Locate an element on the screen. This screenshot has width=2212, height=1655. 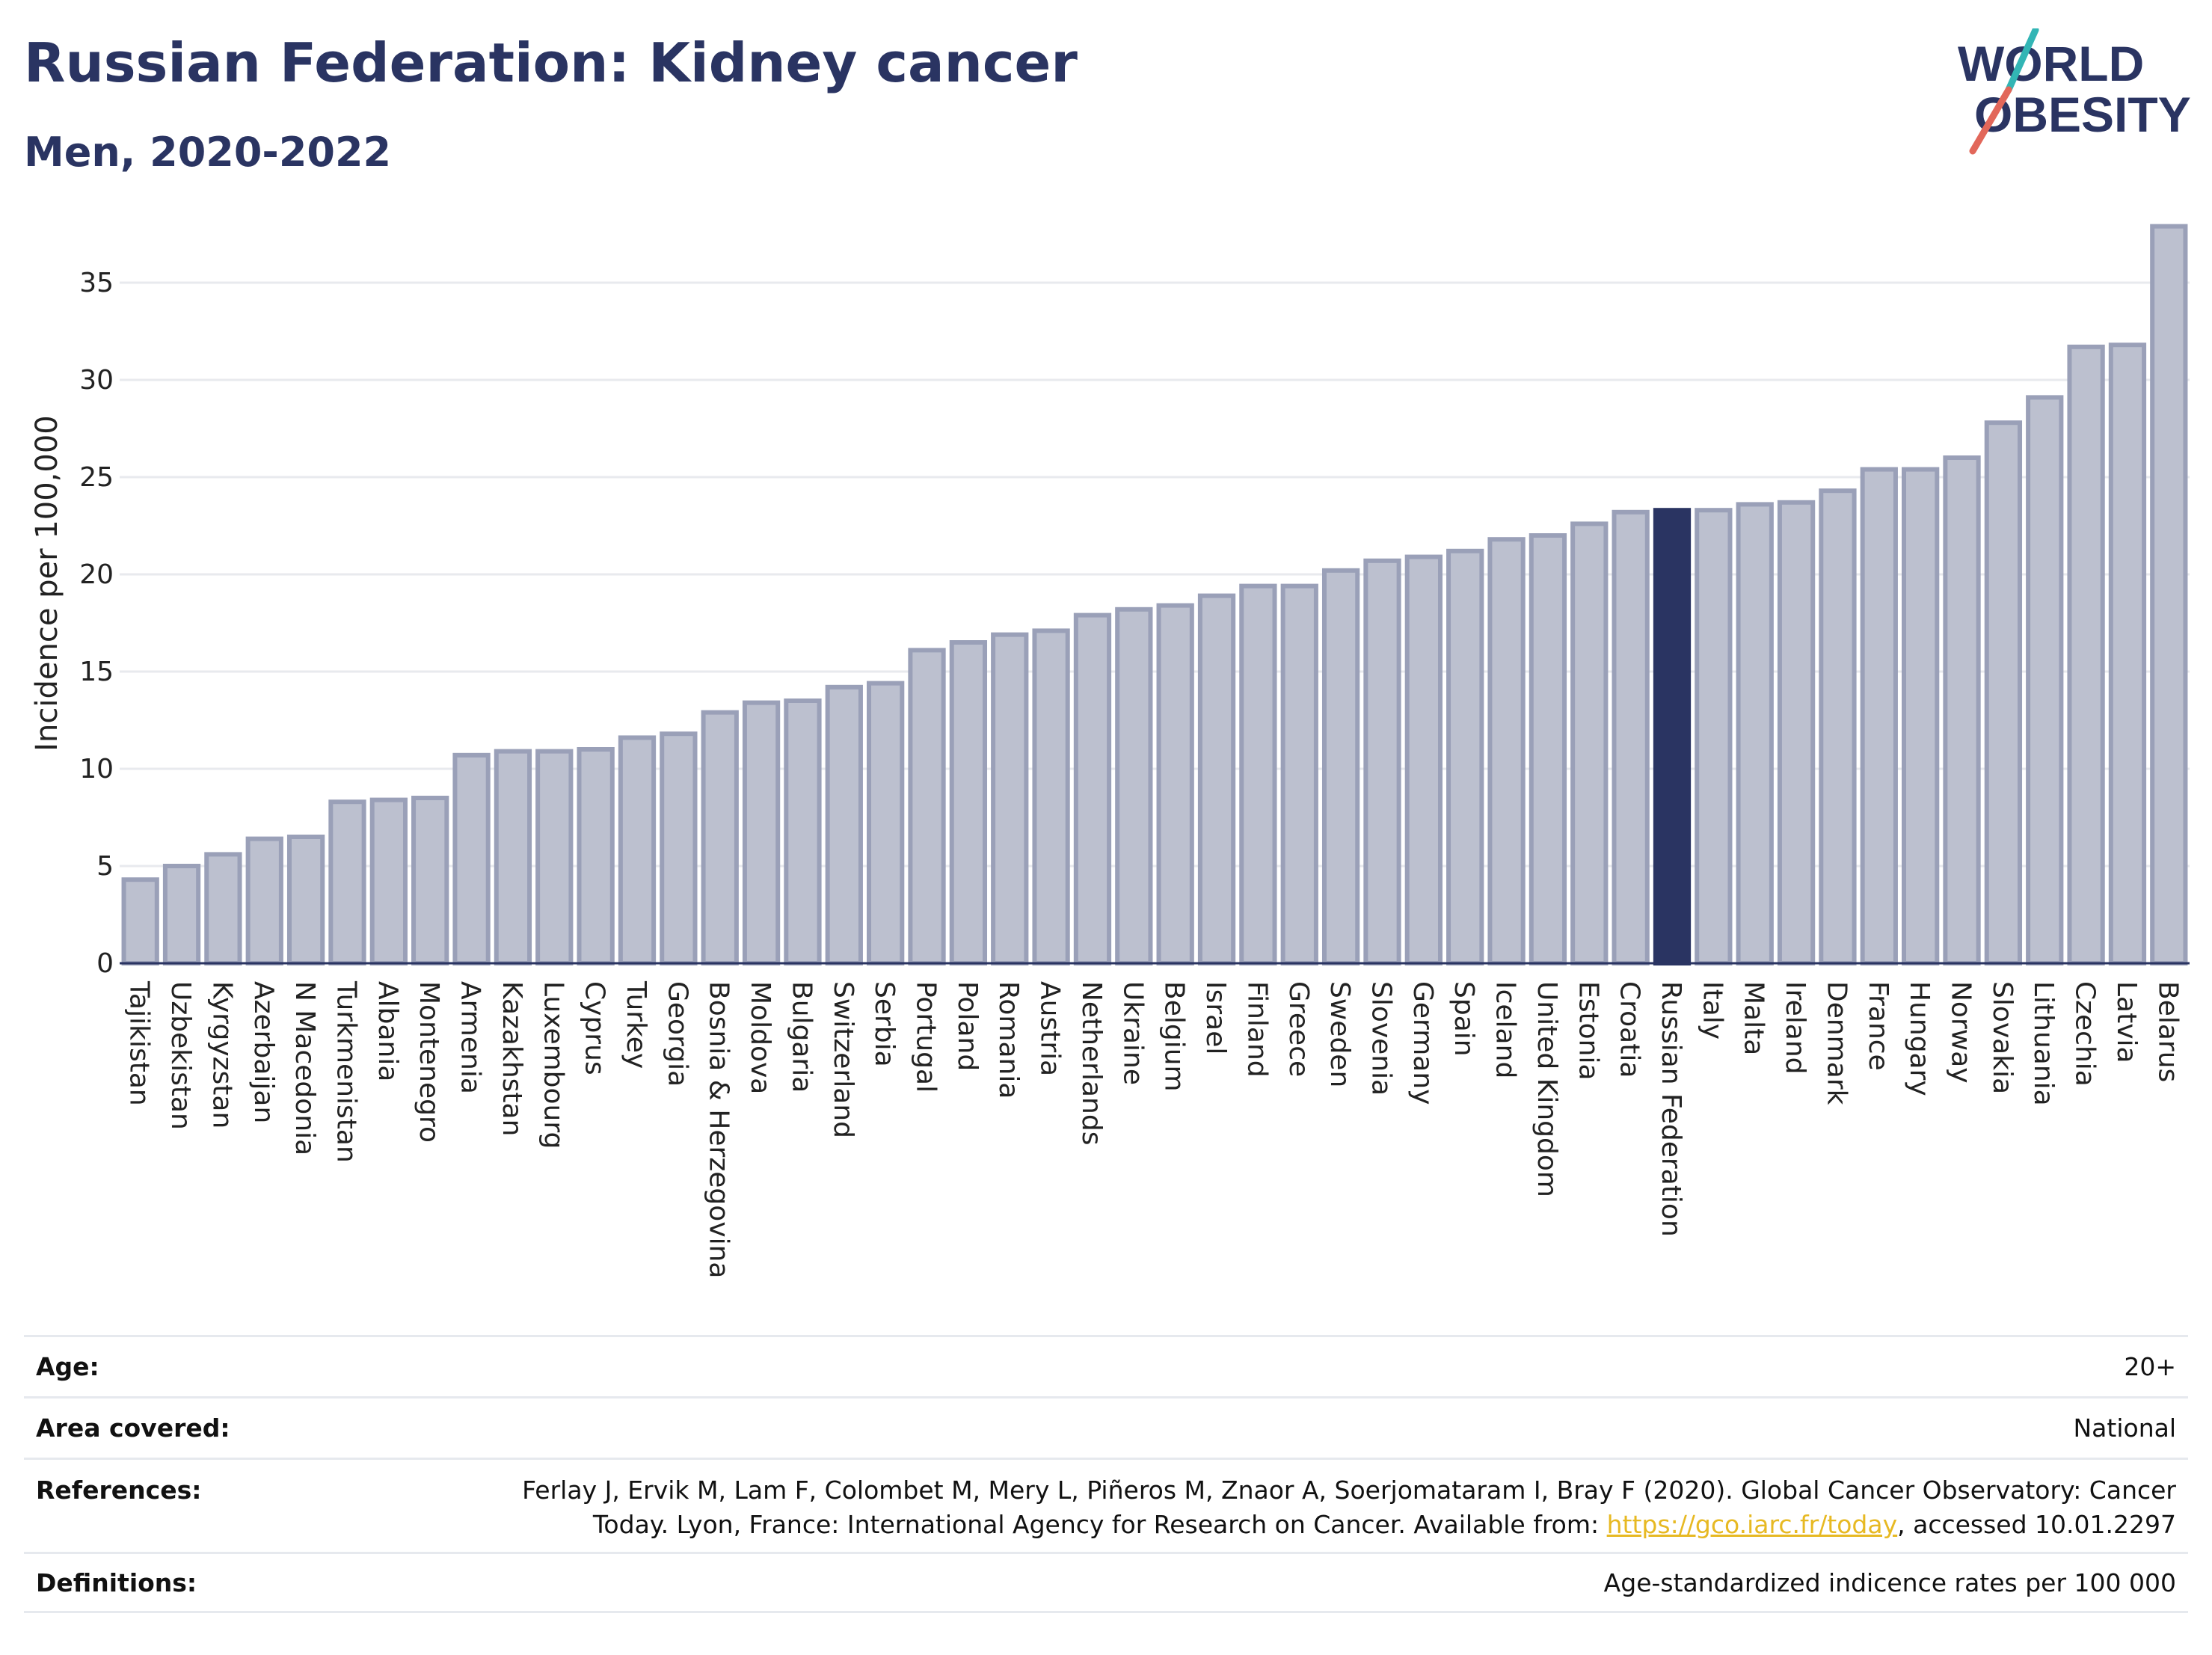
x-tick-label: Austria is located at coordinates (1050, 1028).